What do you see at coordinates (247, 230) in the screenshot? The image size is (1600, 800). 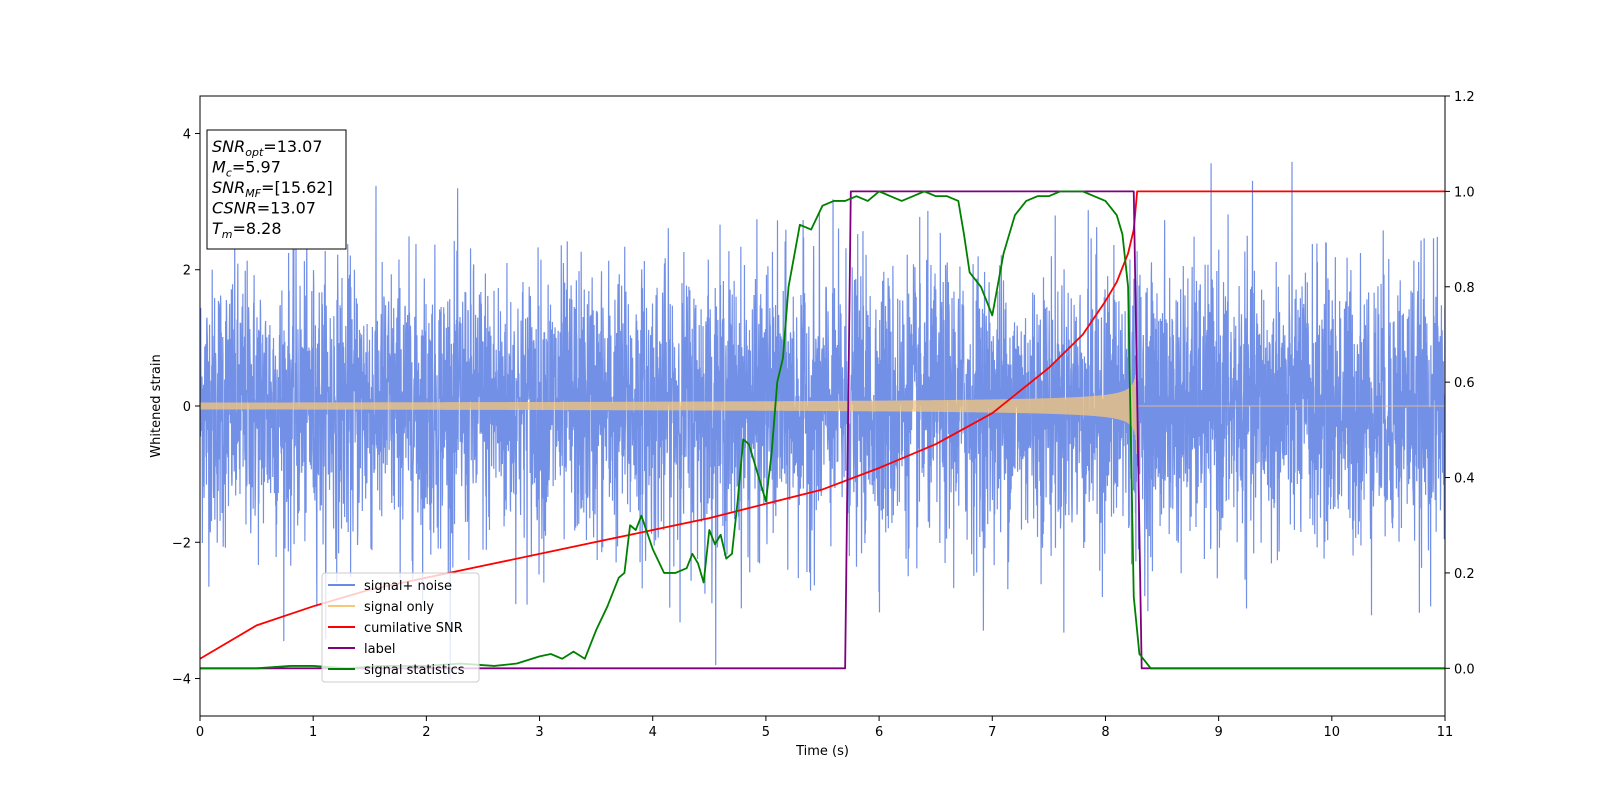 I see `annotation-line: Tm=8.28` at bounding box center [247, 230].